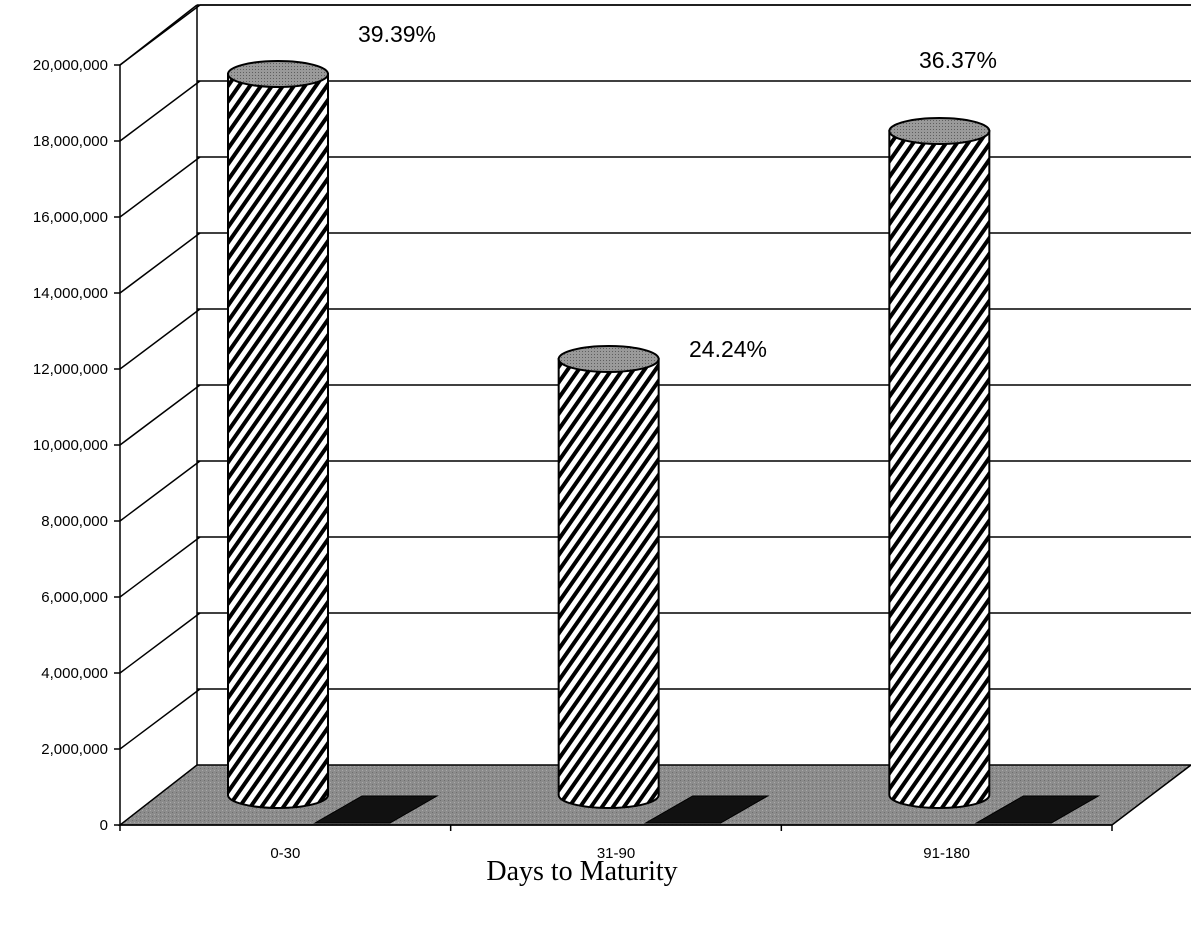  What do you see at coordinates (70, 141) in the screenshot?
I see `y-tick-label: 18,000,000` at bounding box center [70, 141].